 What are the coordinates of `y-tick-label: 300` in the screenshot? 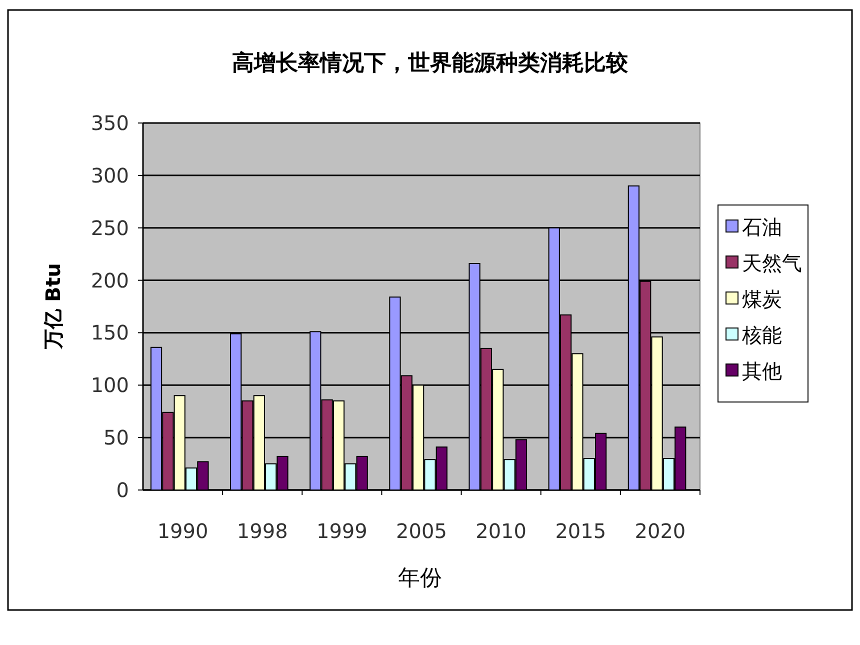 It's located at (109, 175).